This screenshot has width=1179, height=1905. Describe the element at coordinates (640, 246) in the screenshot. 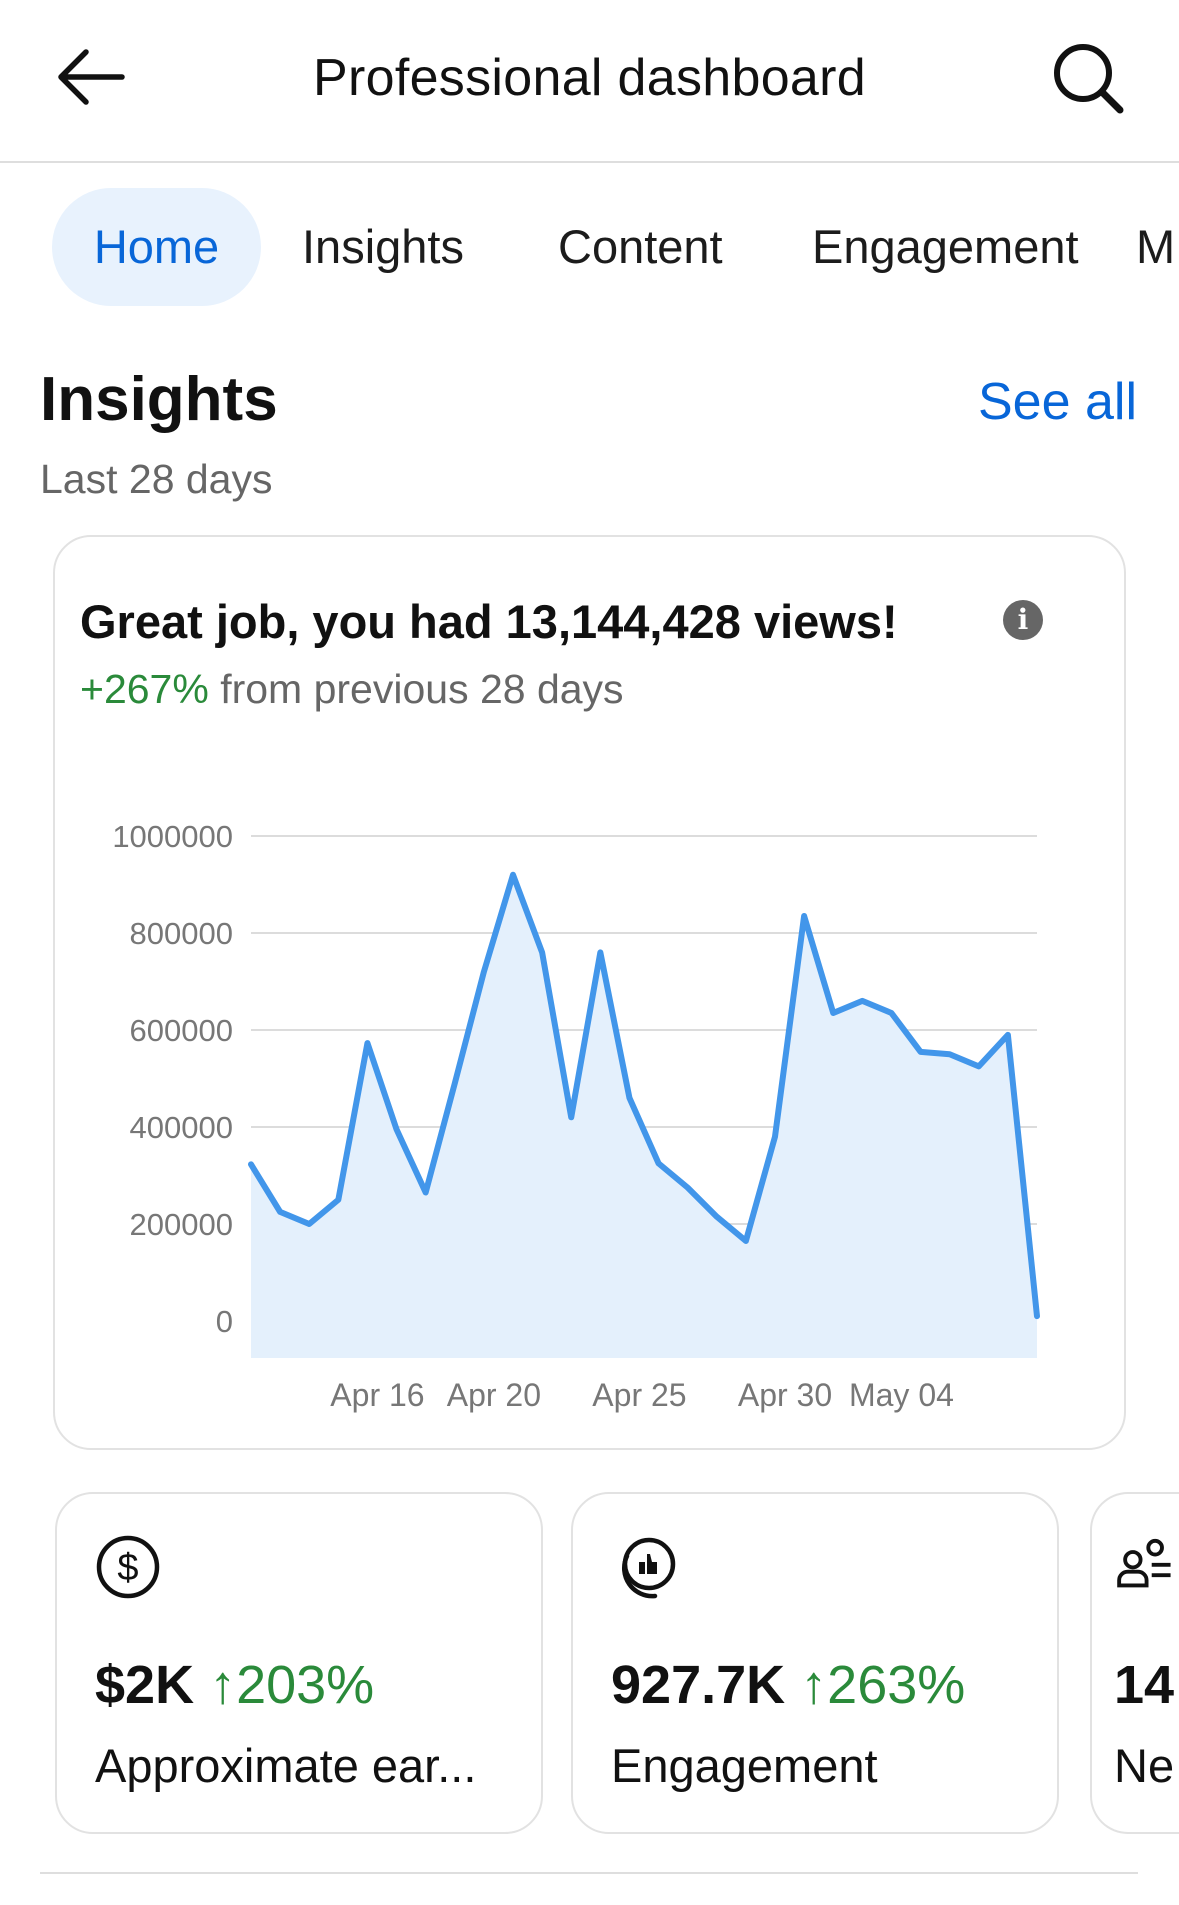

I see `tab-content: Content` at that location.